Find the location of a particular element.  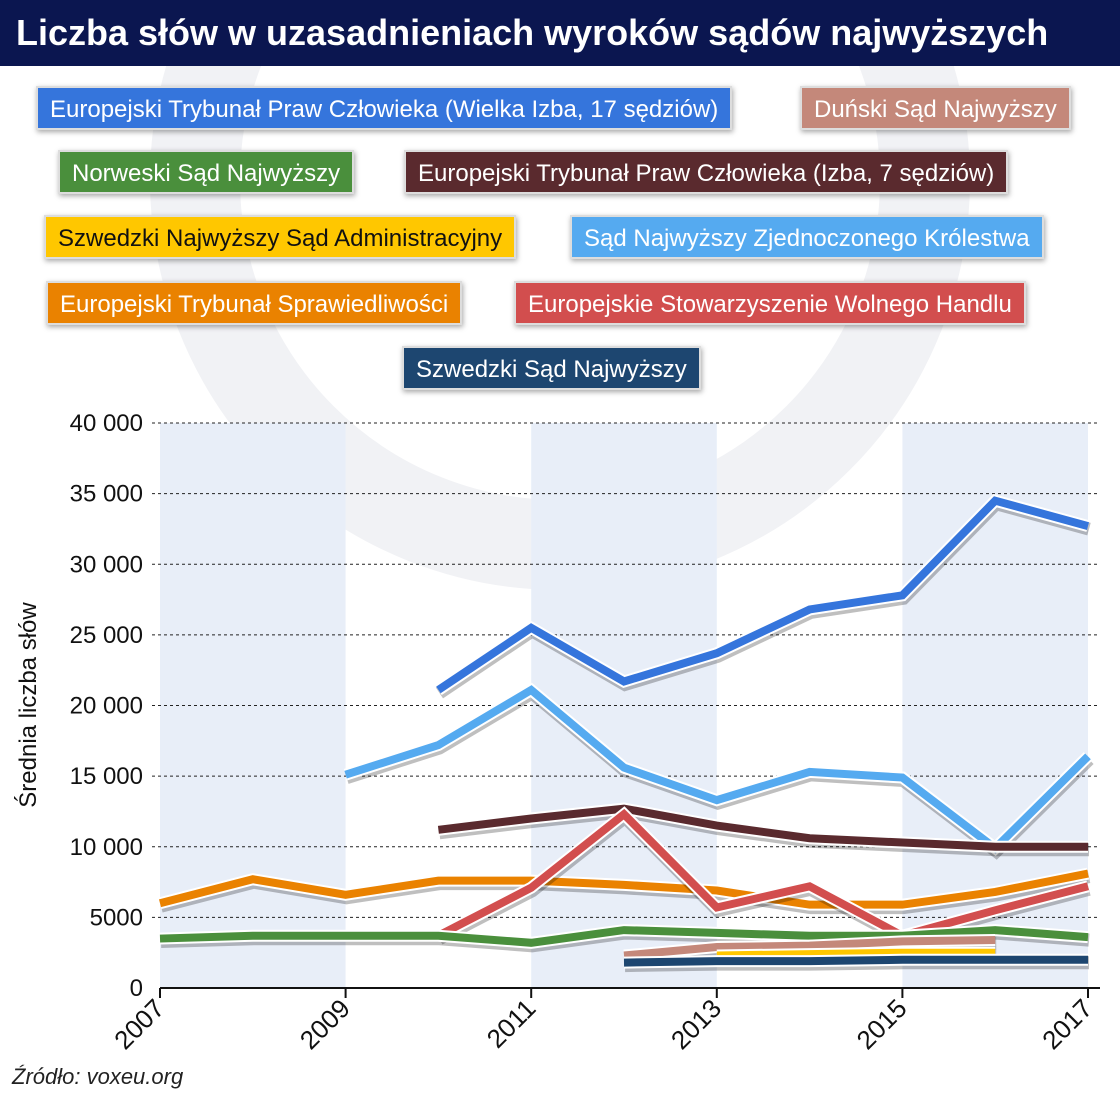

x-tick-label: 2015 is located at coordinates (882, 1024).